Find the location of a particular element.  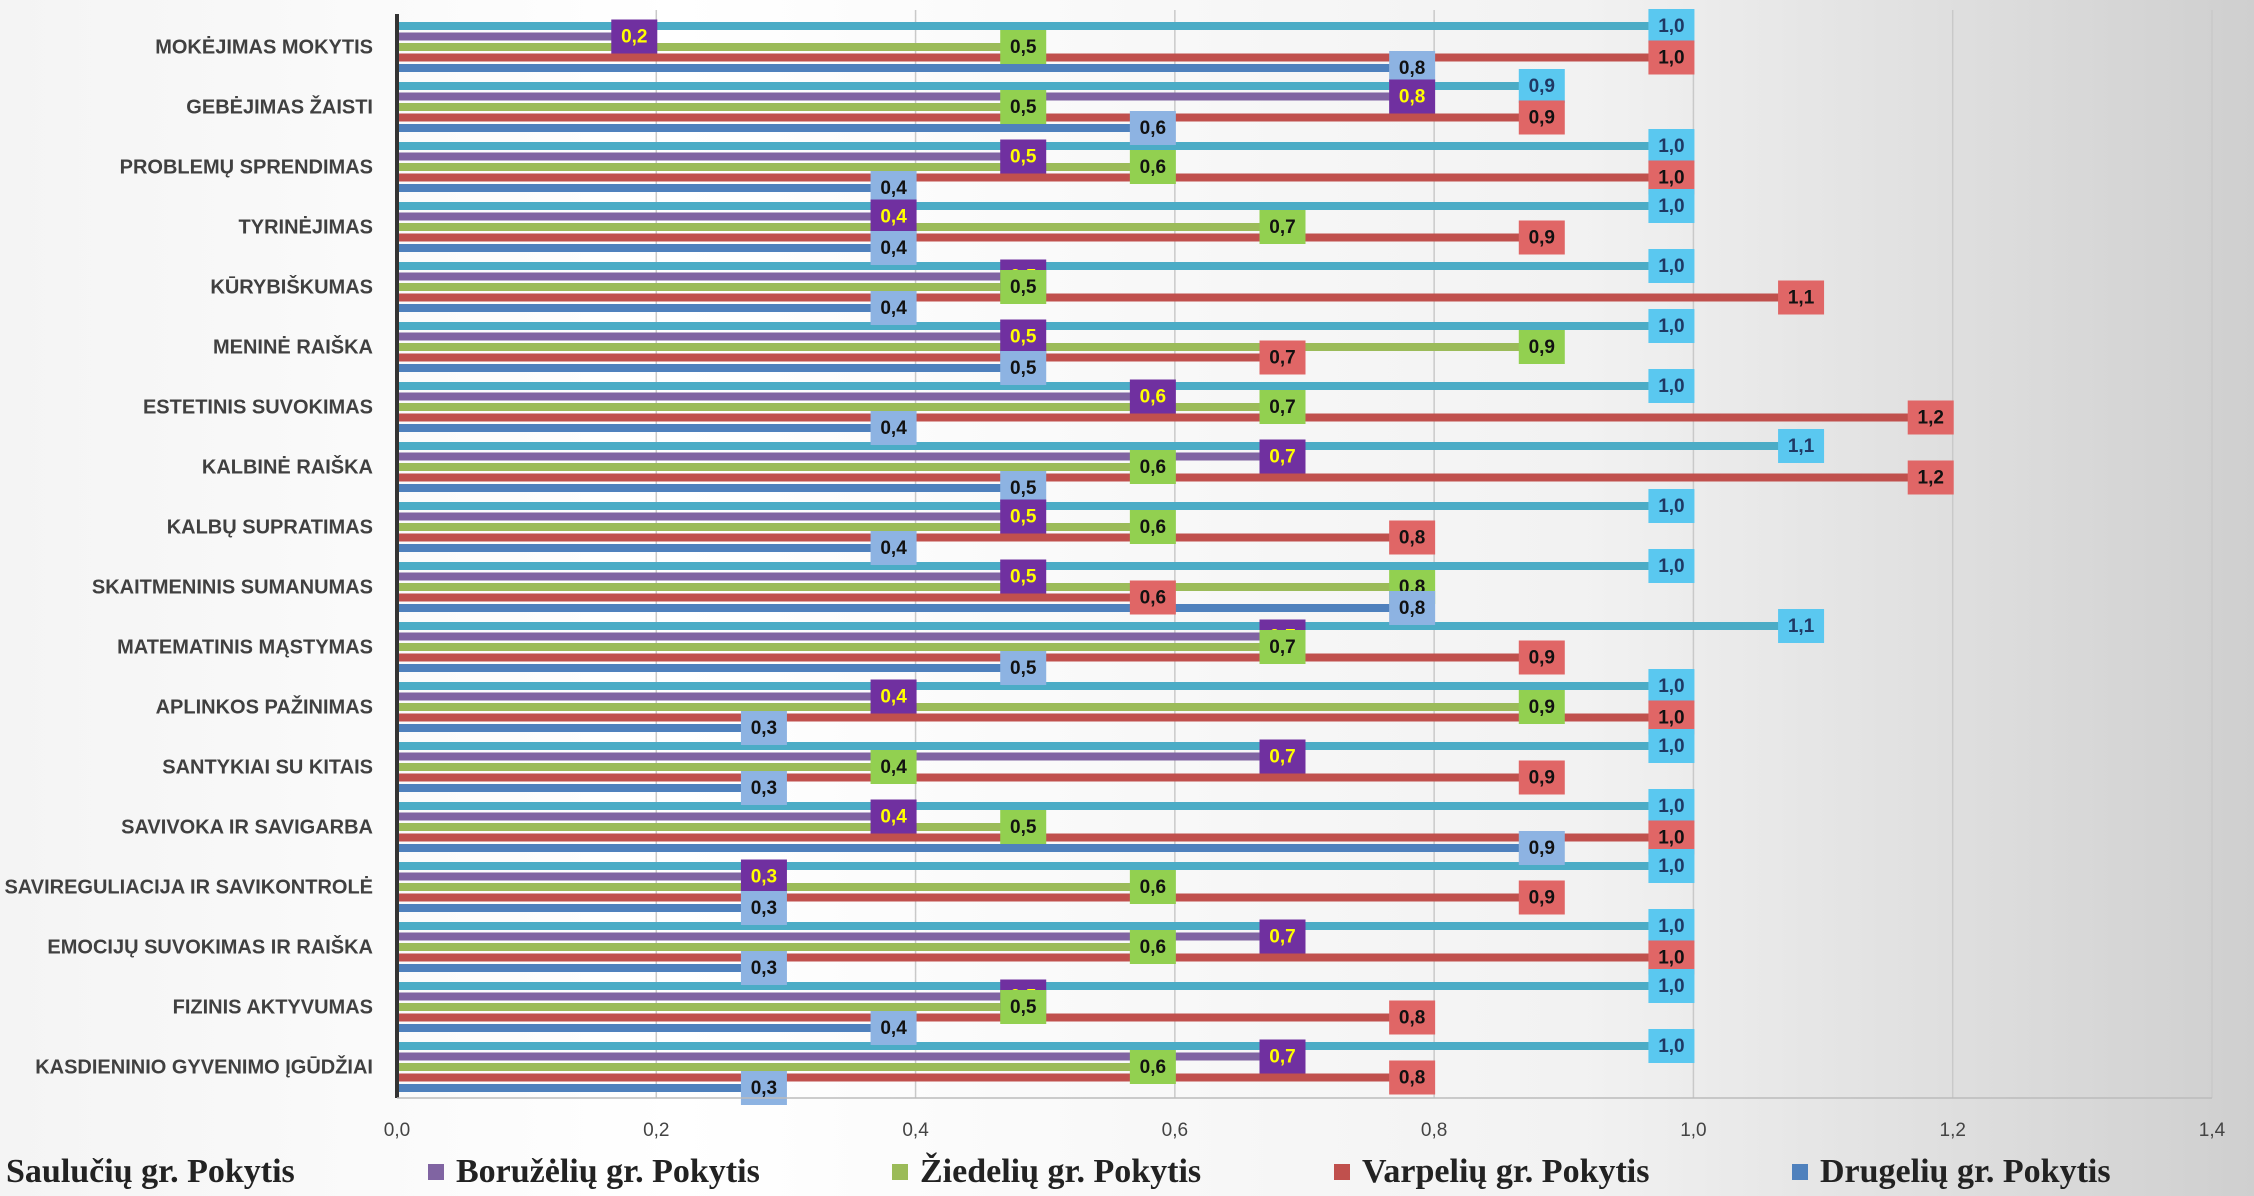

data-label: 1,1 is located at coordinates (1801, 298).